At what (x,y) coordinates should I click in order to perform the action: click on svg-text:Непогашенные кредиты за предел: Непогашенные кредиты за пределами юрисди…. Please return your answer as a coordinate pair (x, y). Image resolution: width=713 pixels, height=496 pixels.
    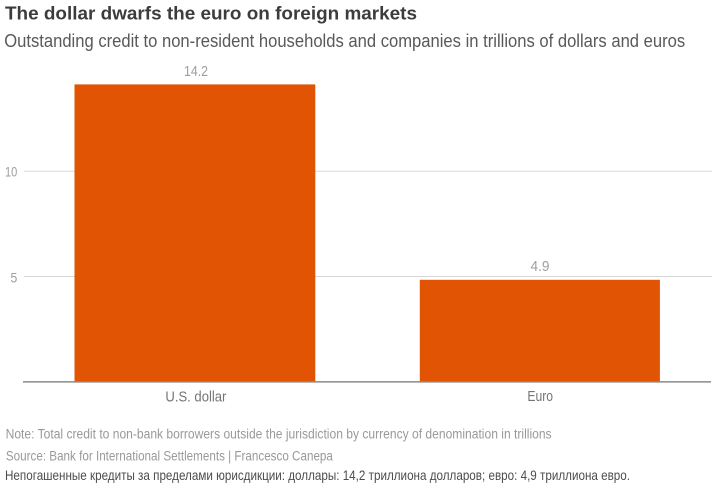
    Looking at the image, I should click on (317, 475).